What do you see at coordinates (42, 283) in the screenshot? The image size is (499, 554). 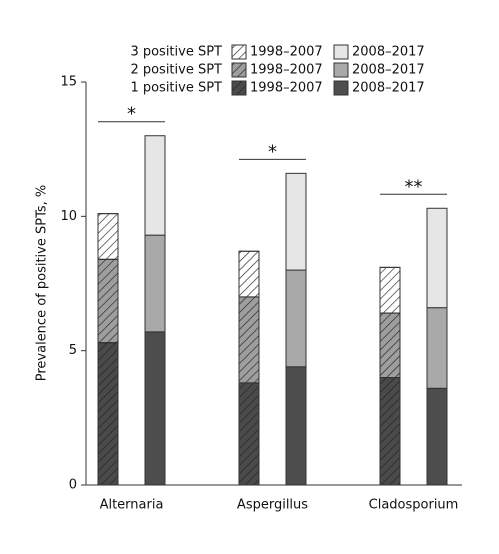 I see `y-axis-label: Prevalence of positive SPTs, %` at bounding box center [42, 283].